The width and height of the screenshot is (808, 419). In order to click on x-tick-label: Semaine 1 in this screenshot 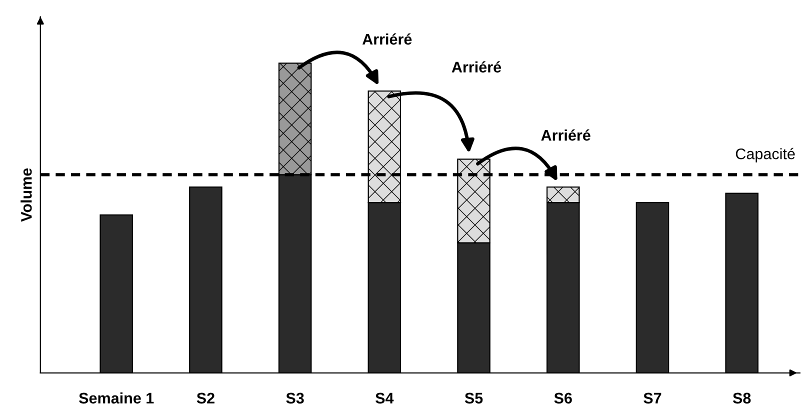, I will do `click(116, 398)`.